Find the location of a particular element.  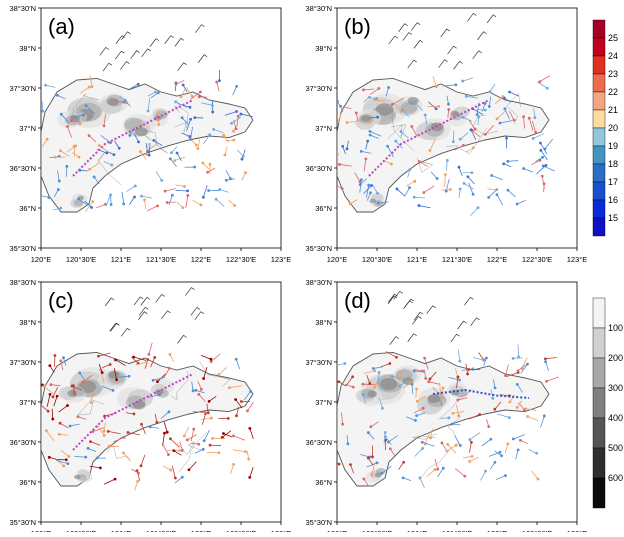

y-tick-label: 37°30'N is located at coordinates (318, 362).